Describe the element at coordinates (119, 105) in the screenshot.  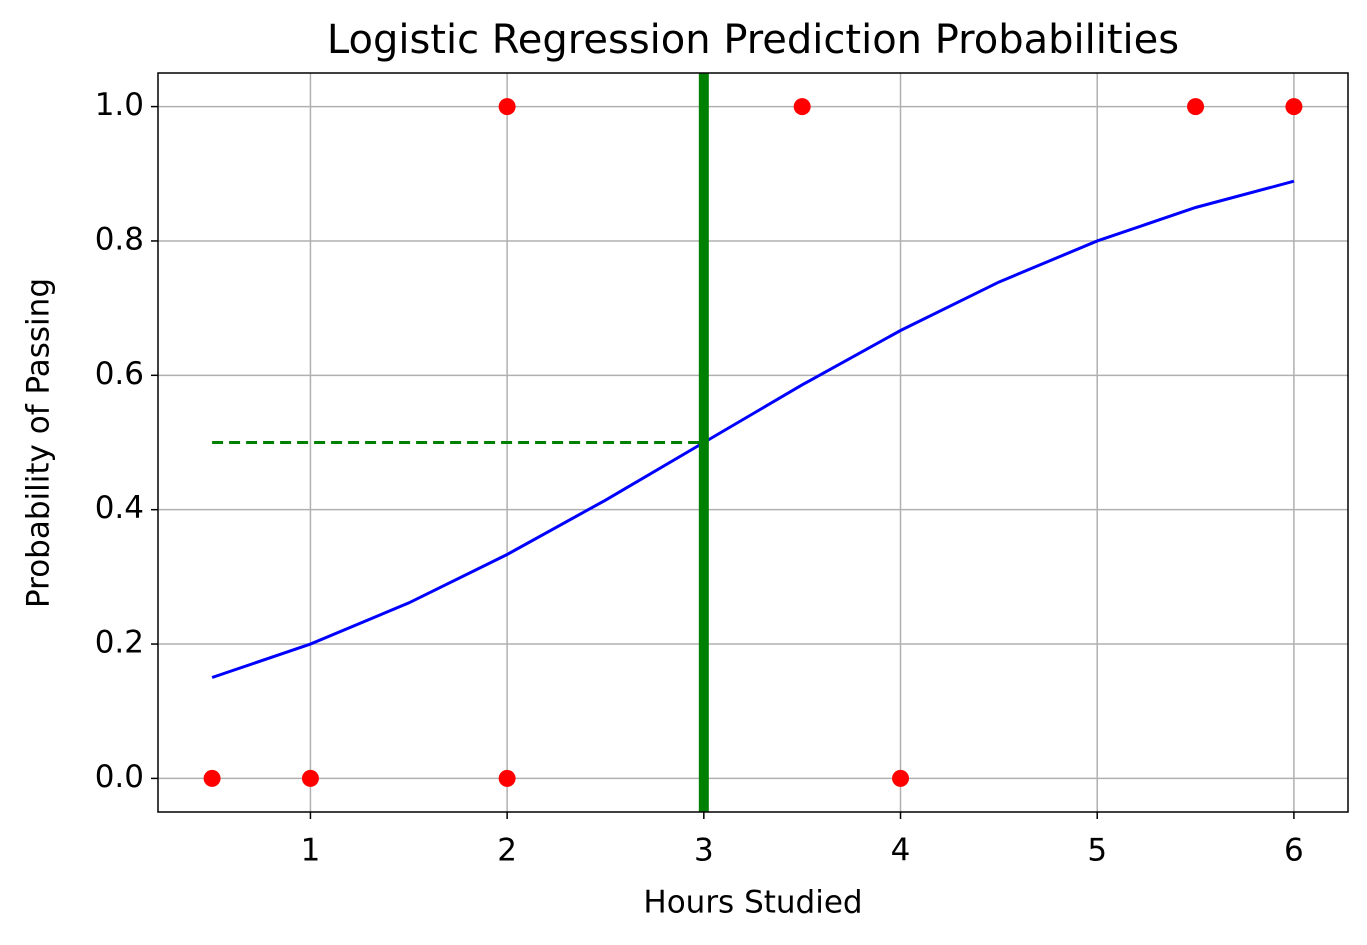
I see `y-tick-label: 1.0` at that location.